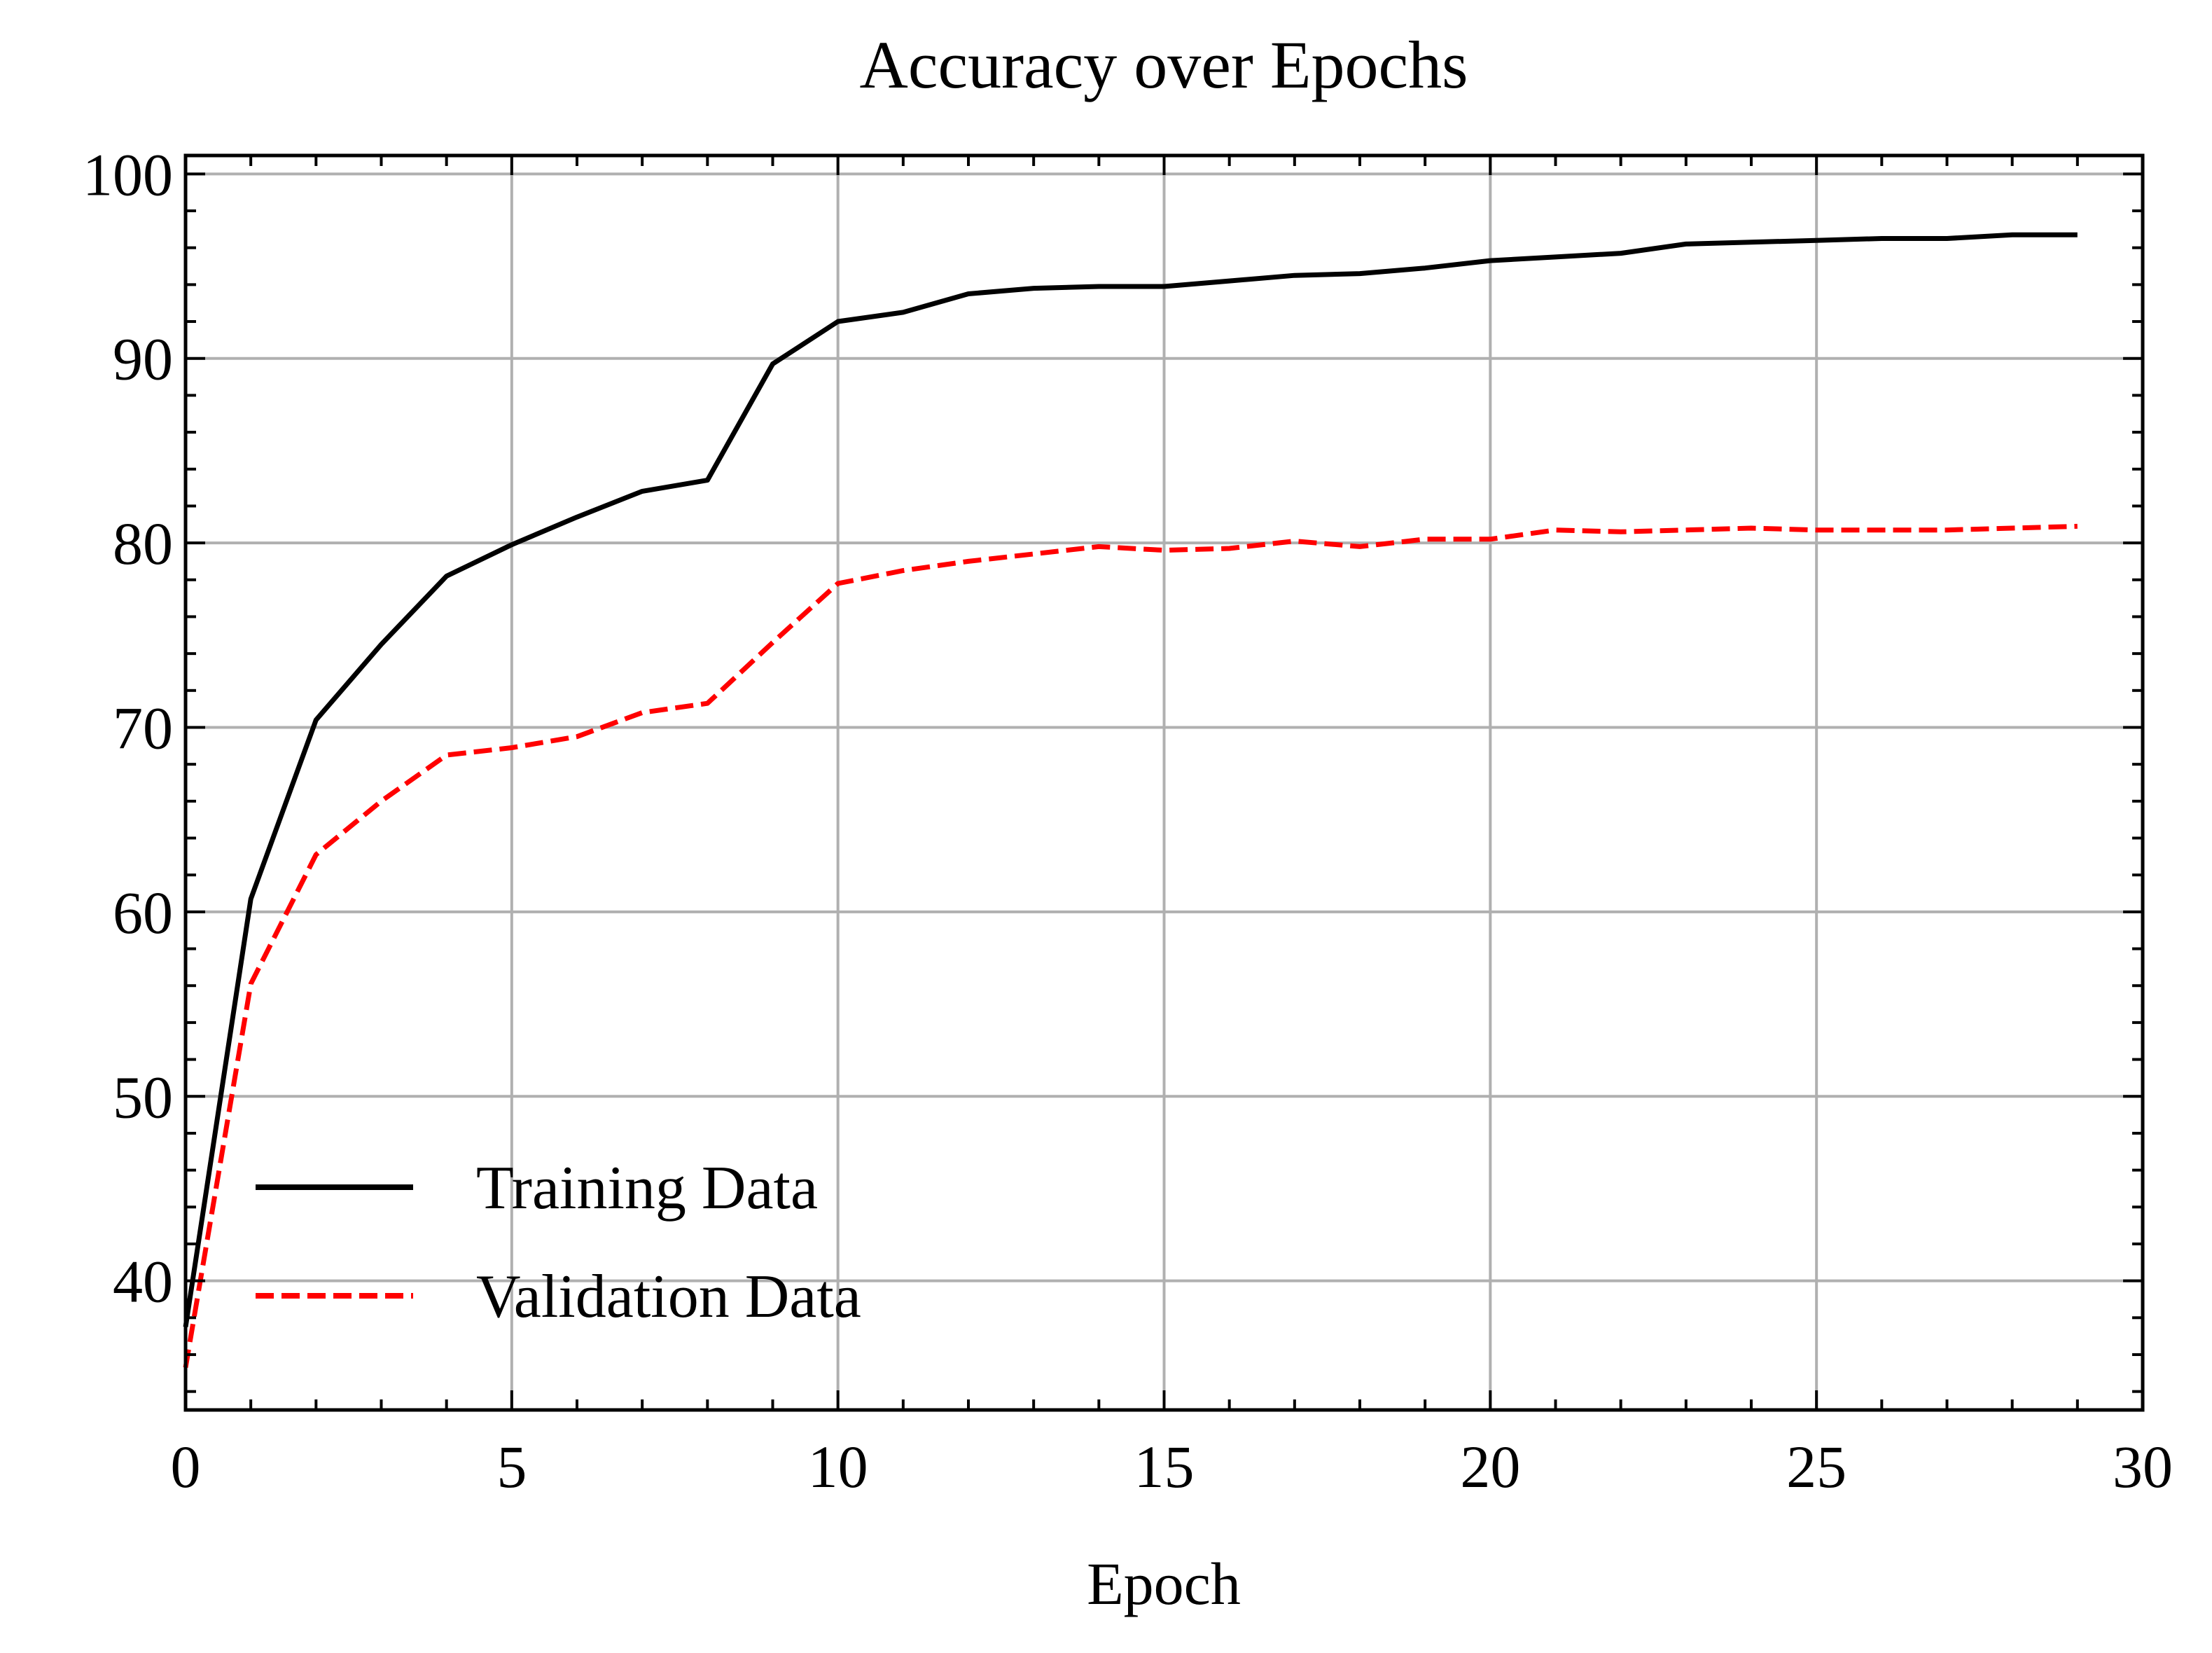 The height and width of the screenshot is (1653, 2212). Describe the element at coordinates (1164, 1583) in the screenshot. I see `x-axis-label: Epoch` at that location.